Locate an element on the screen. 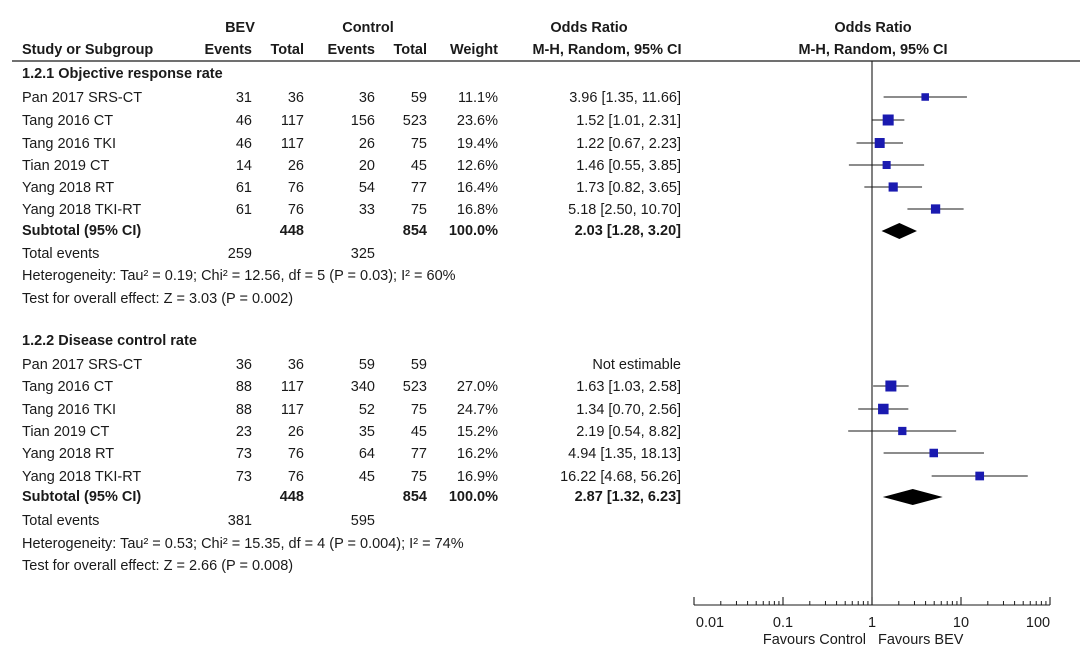 The image size is (1080, 663). study-events1: 36 is located at coordinates (244, 365).